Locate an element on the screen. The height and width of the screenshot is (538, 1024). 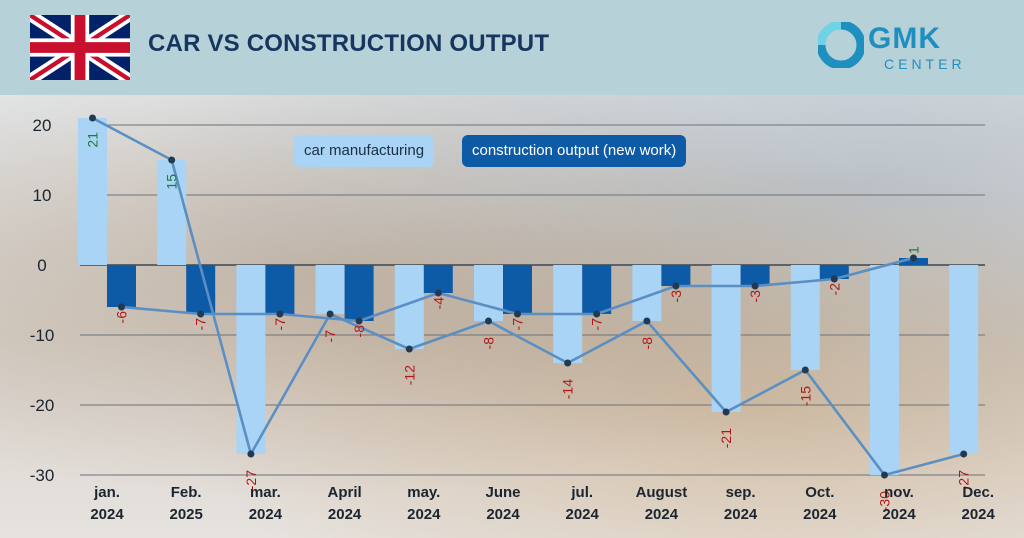
y-tick-label: -20 is located at coordinates (42, 405).